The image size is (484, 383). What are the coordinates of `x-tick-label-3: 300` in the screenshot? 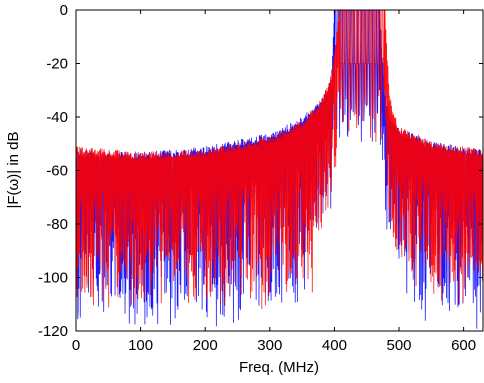 It's located at (269, 345).